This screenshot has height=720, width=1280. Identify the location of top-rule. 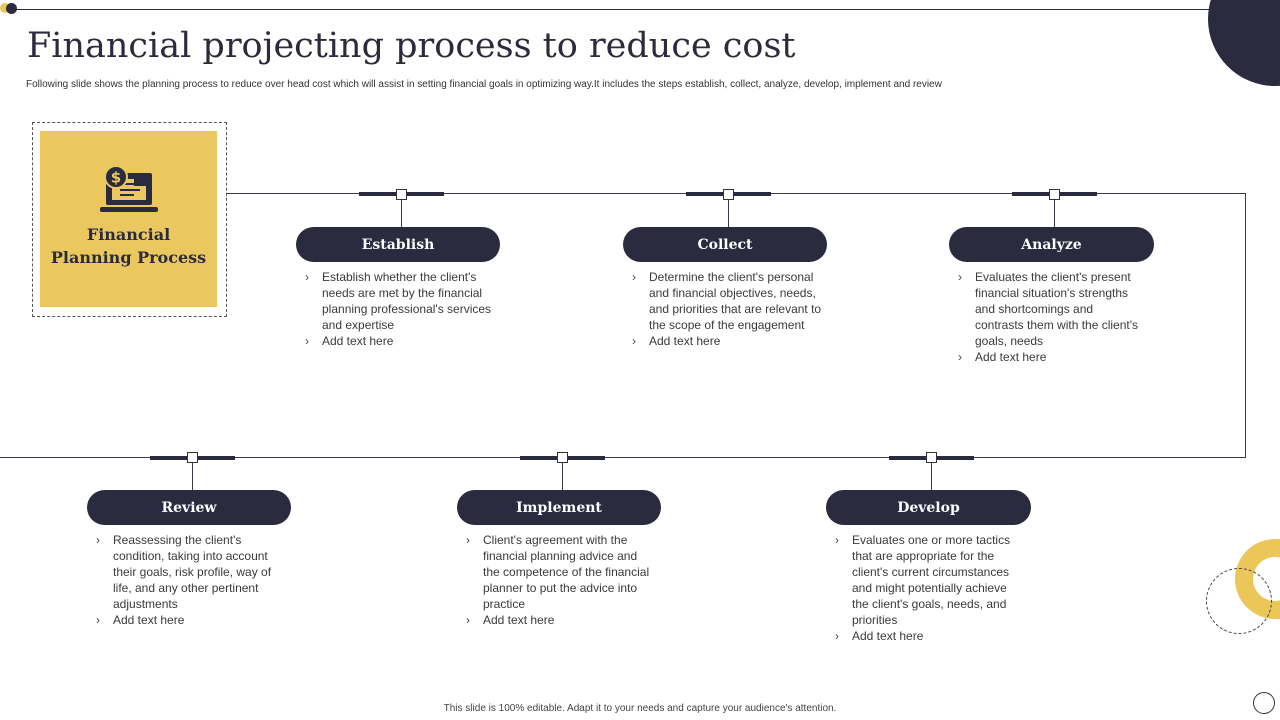
(627, 9).